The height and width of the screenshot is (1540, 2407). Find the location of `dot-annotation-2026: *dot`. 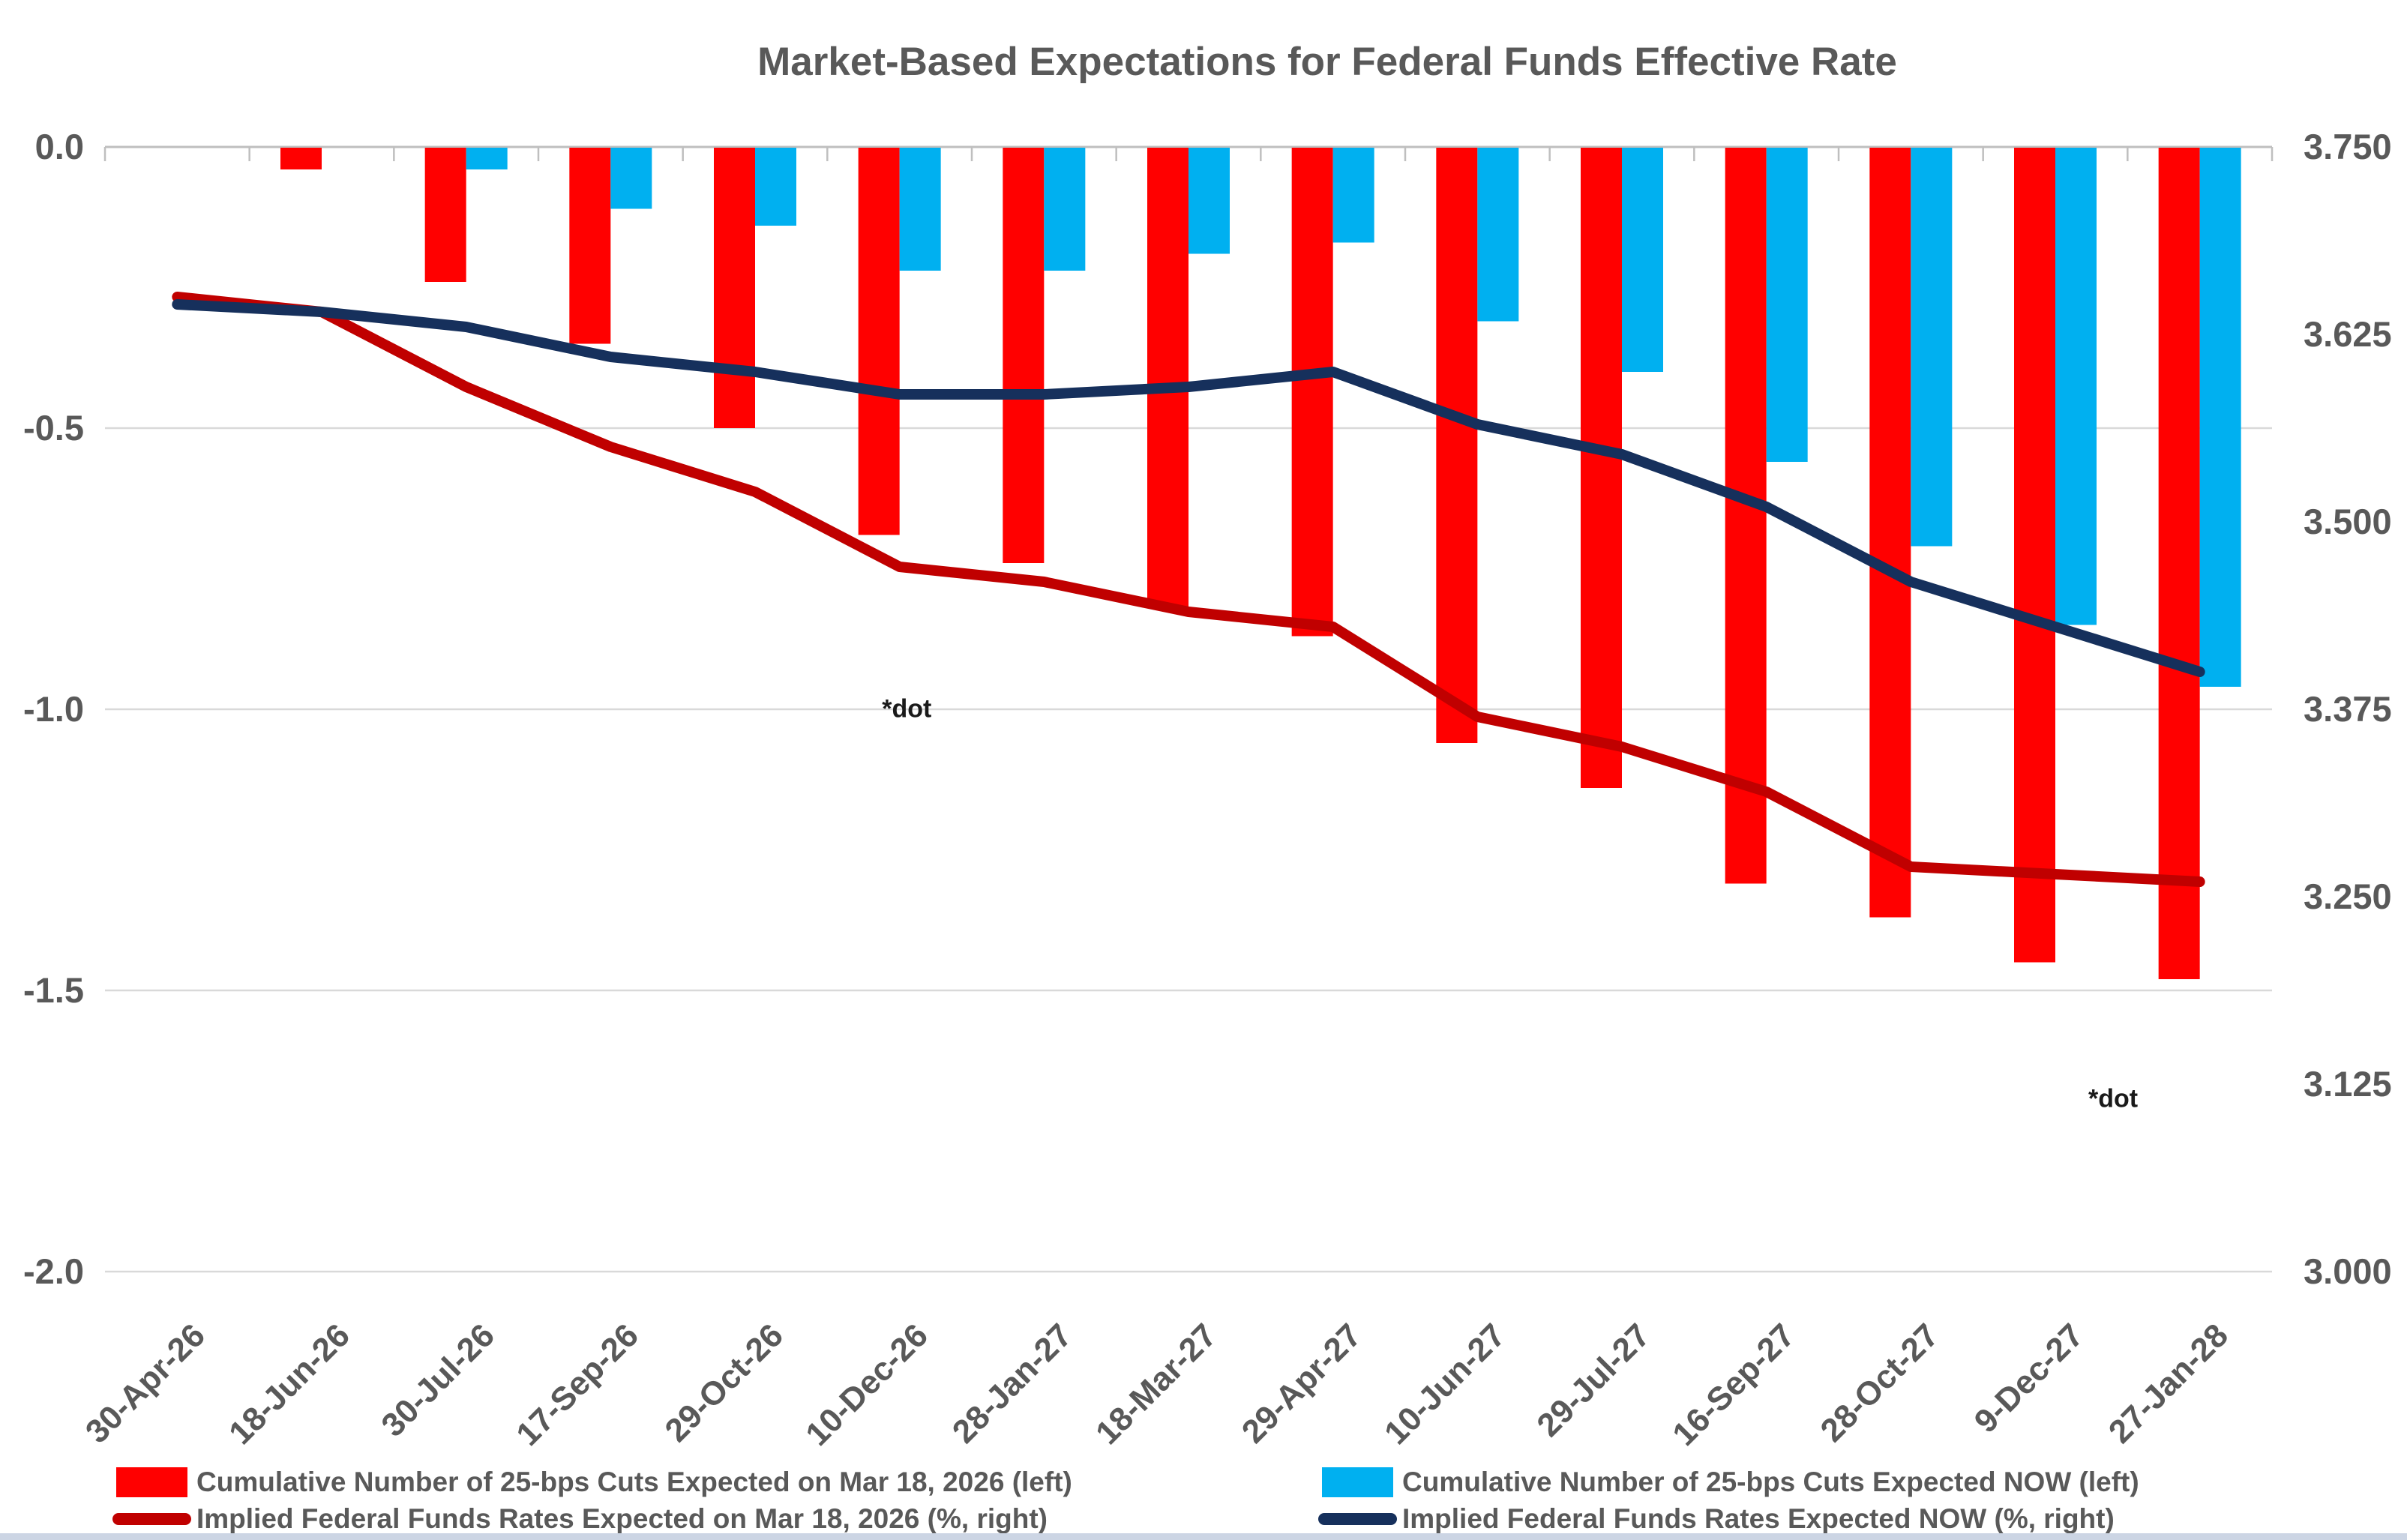

dot-annotation-2026: *dot is located at coordinates (907, 709).